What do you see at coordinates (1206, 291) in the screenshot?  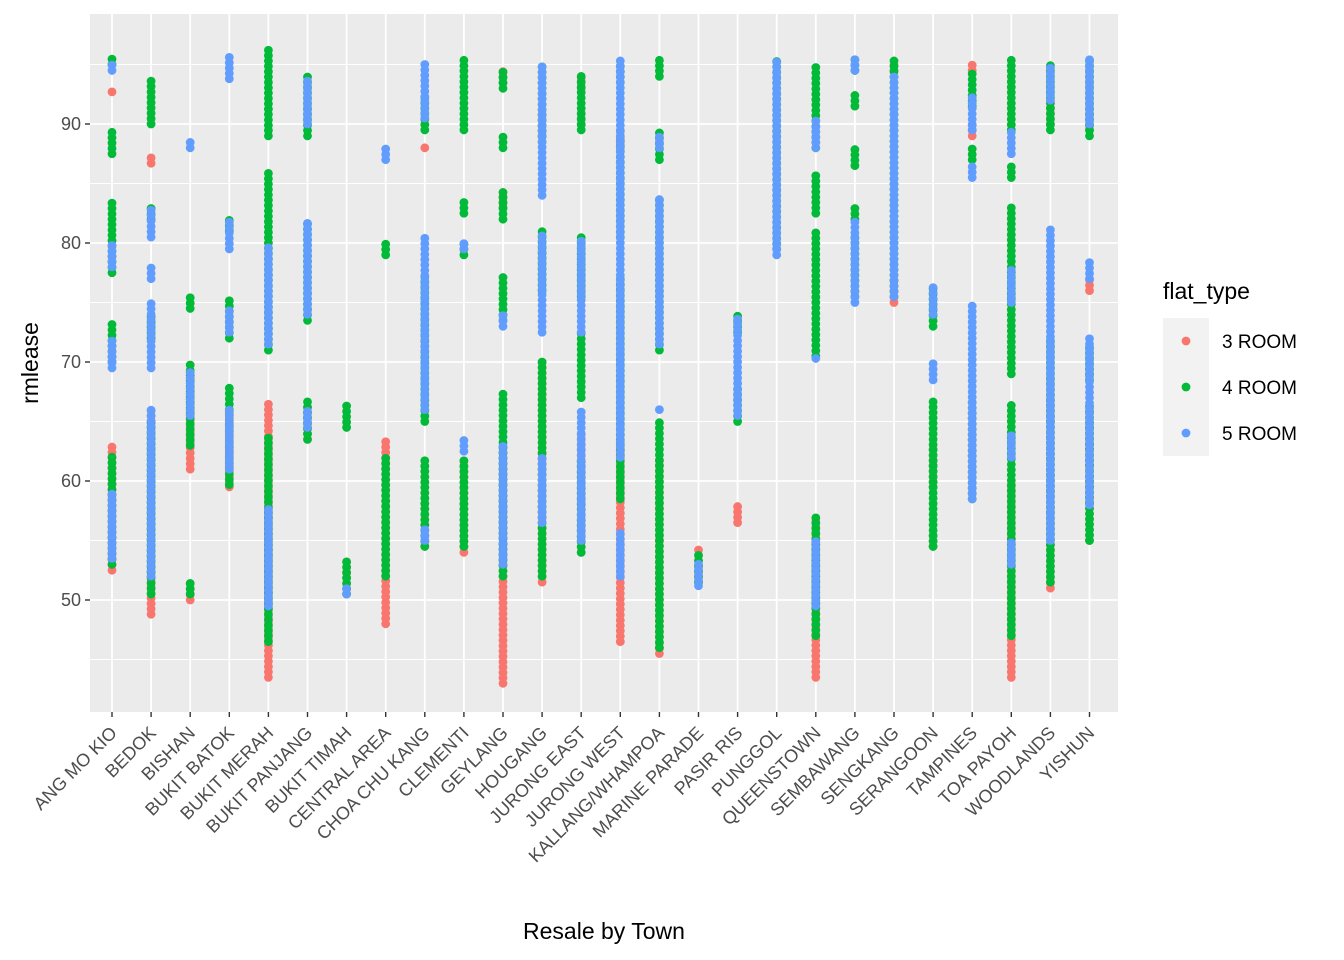 I see `legend-title: flat_type` at bounding box center [1206, 291].